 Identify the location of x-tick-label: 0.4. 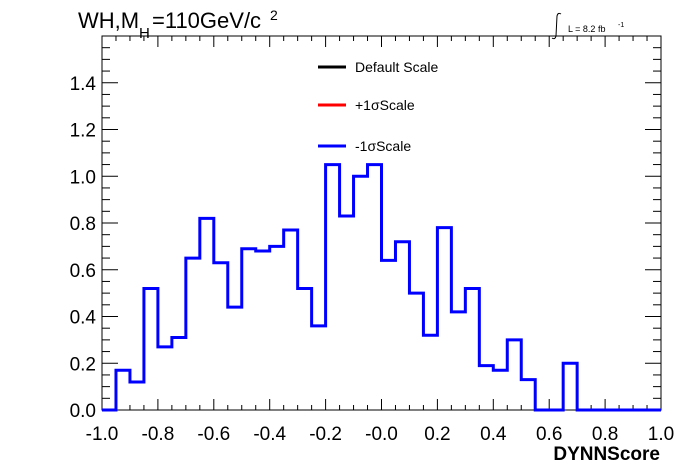
(493, 434).